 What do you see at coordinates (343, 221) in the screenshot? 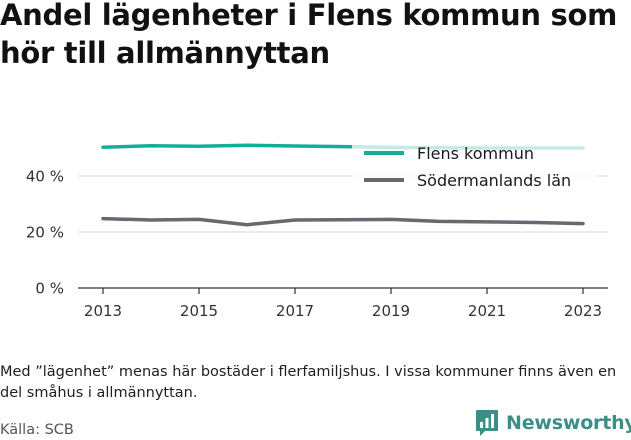
I see `series-line-sodermanlands-lan` at bounding box center [343, 221].